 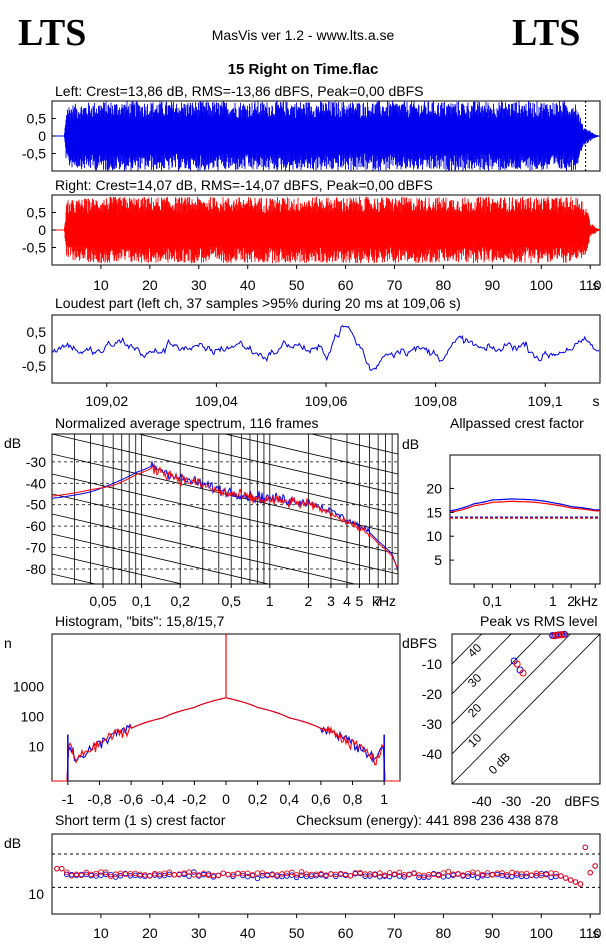 What do you see at coordinates (226, 799) in the screenshot?
I see `x-tick-label: 0` at bounding box center [226, 799].